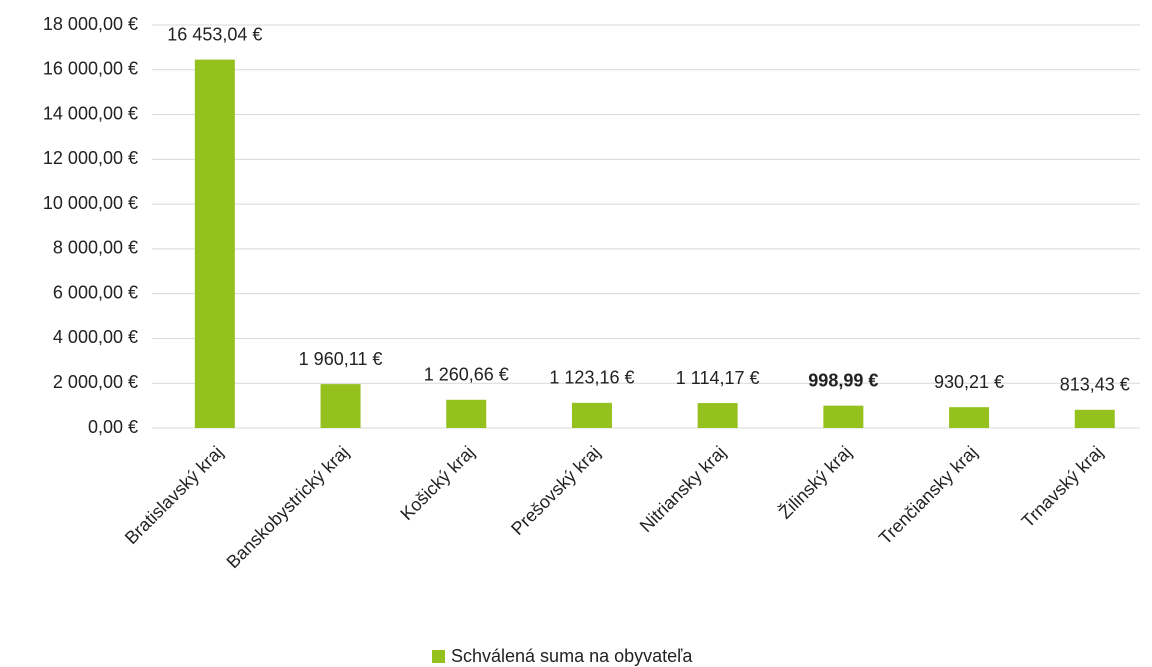 The image size is (1152, 667). I want to click on data-label: 16 453,04 €, so click(214, 34).